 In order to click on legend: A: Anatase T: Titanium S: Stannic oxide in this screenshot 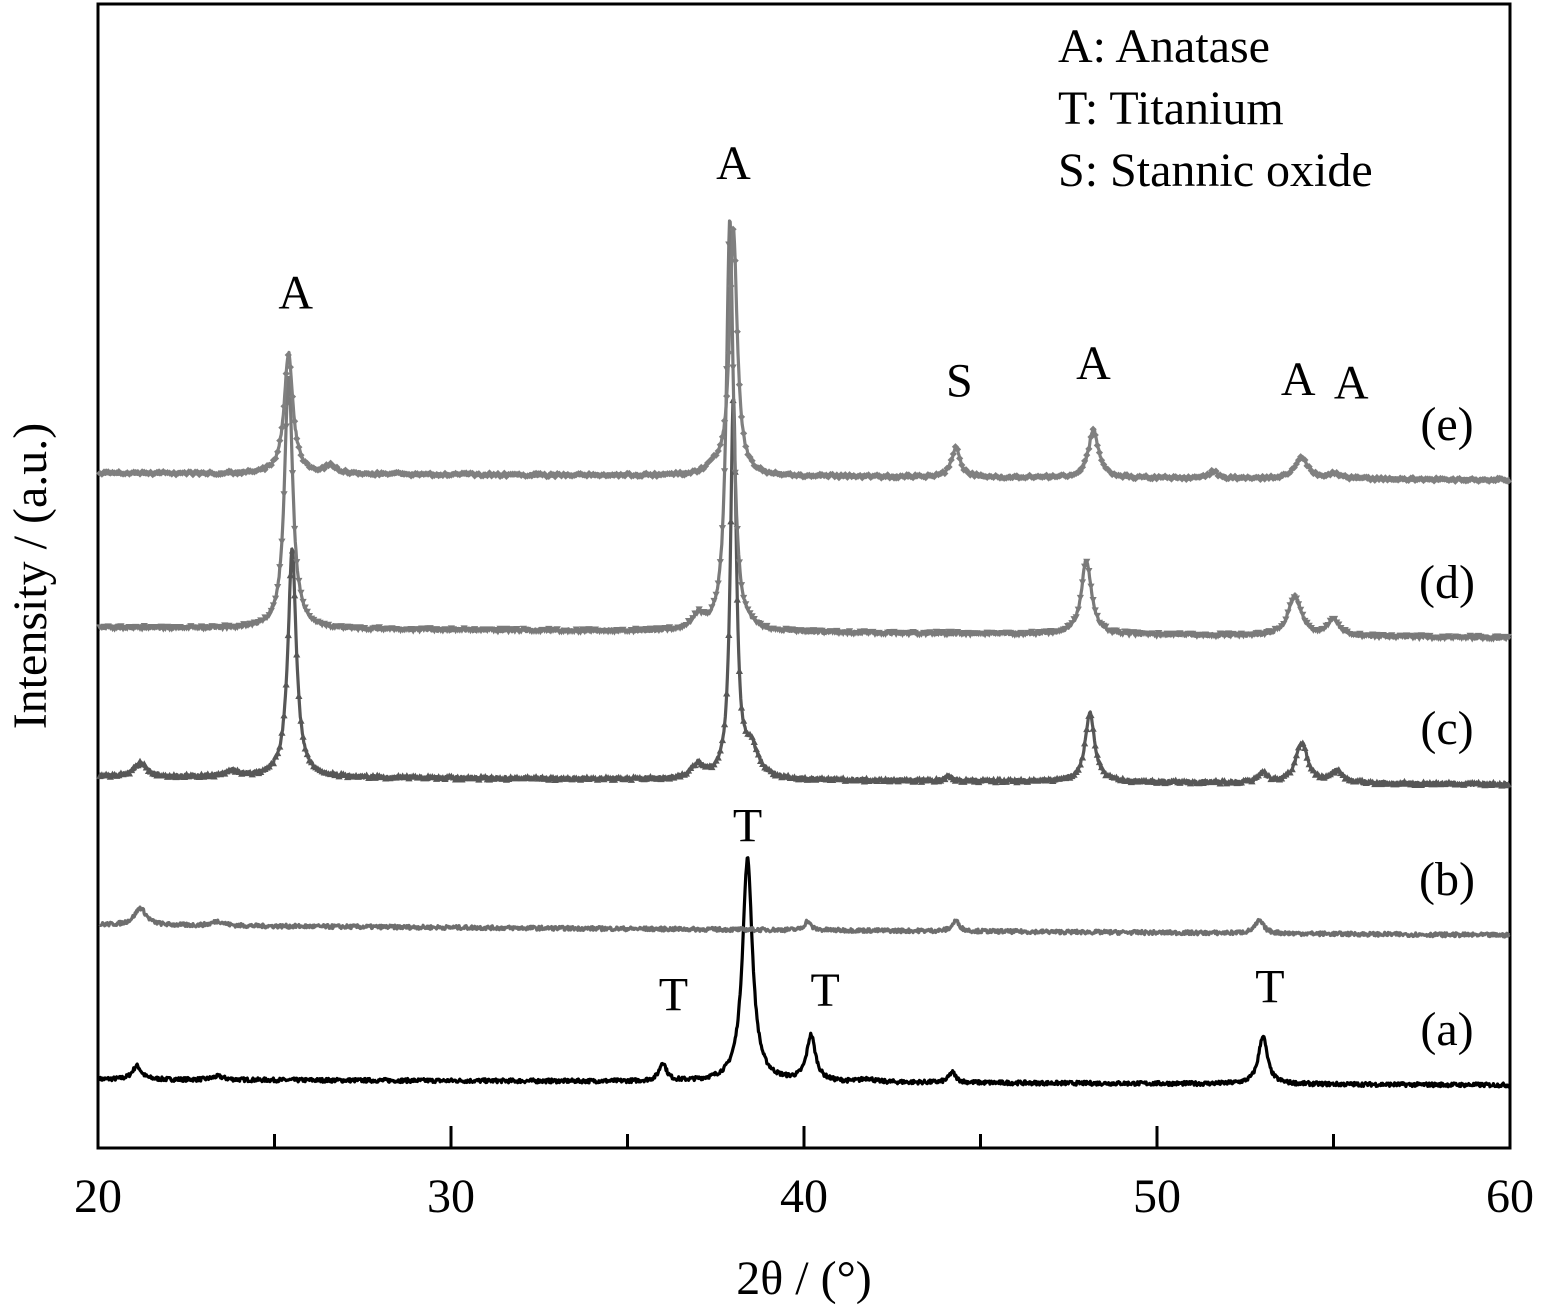, I will do `click(1215, 108)`.